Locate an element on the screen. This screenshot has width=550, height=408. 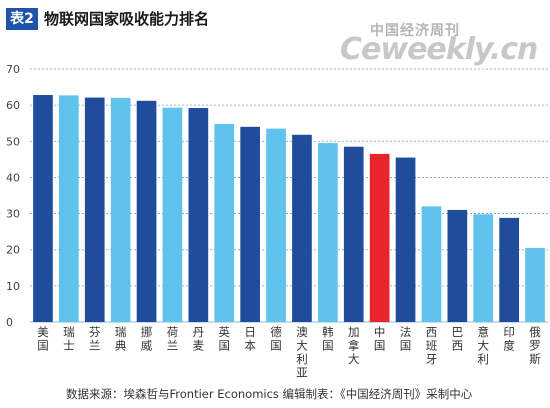
x-category-label: 韩国 is located at coordinates (328, 339).